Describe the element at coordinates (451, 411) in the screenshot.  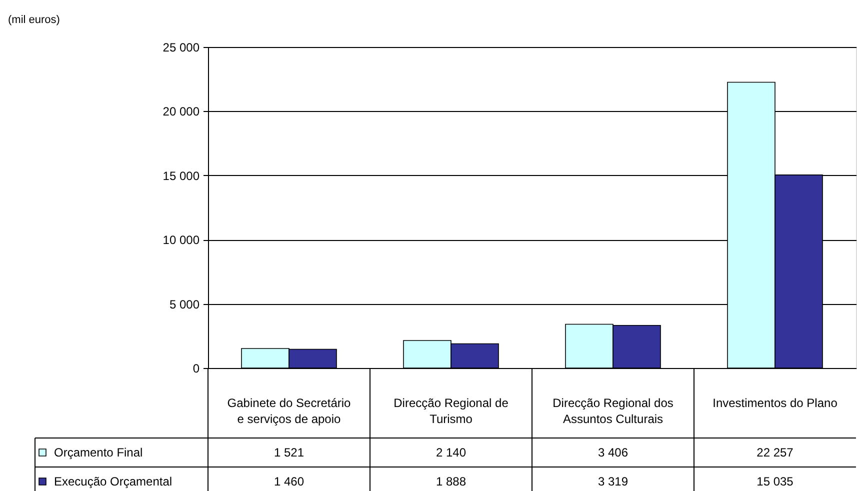
I see `x-tick-label: Direcção Regional de Turismo` at that location.